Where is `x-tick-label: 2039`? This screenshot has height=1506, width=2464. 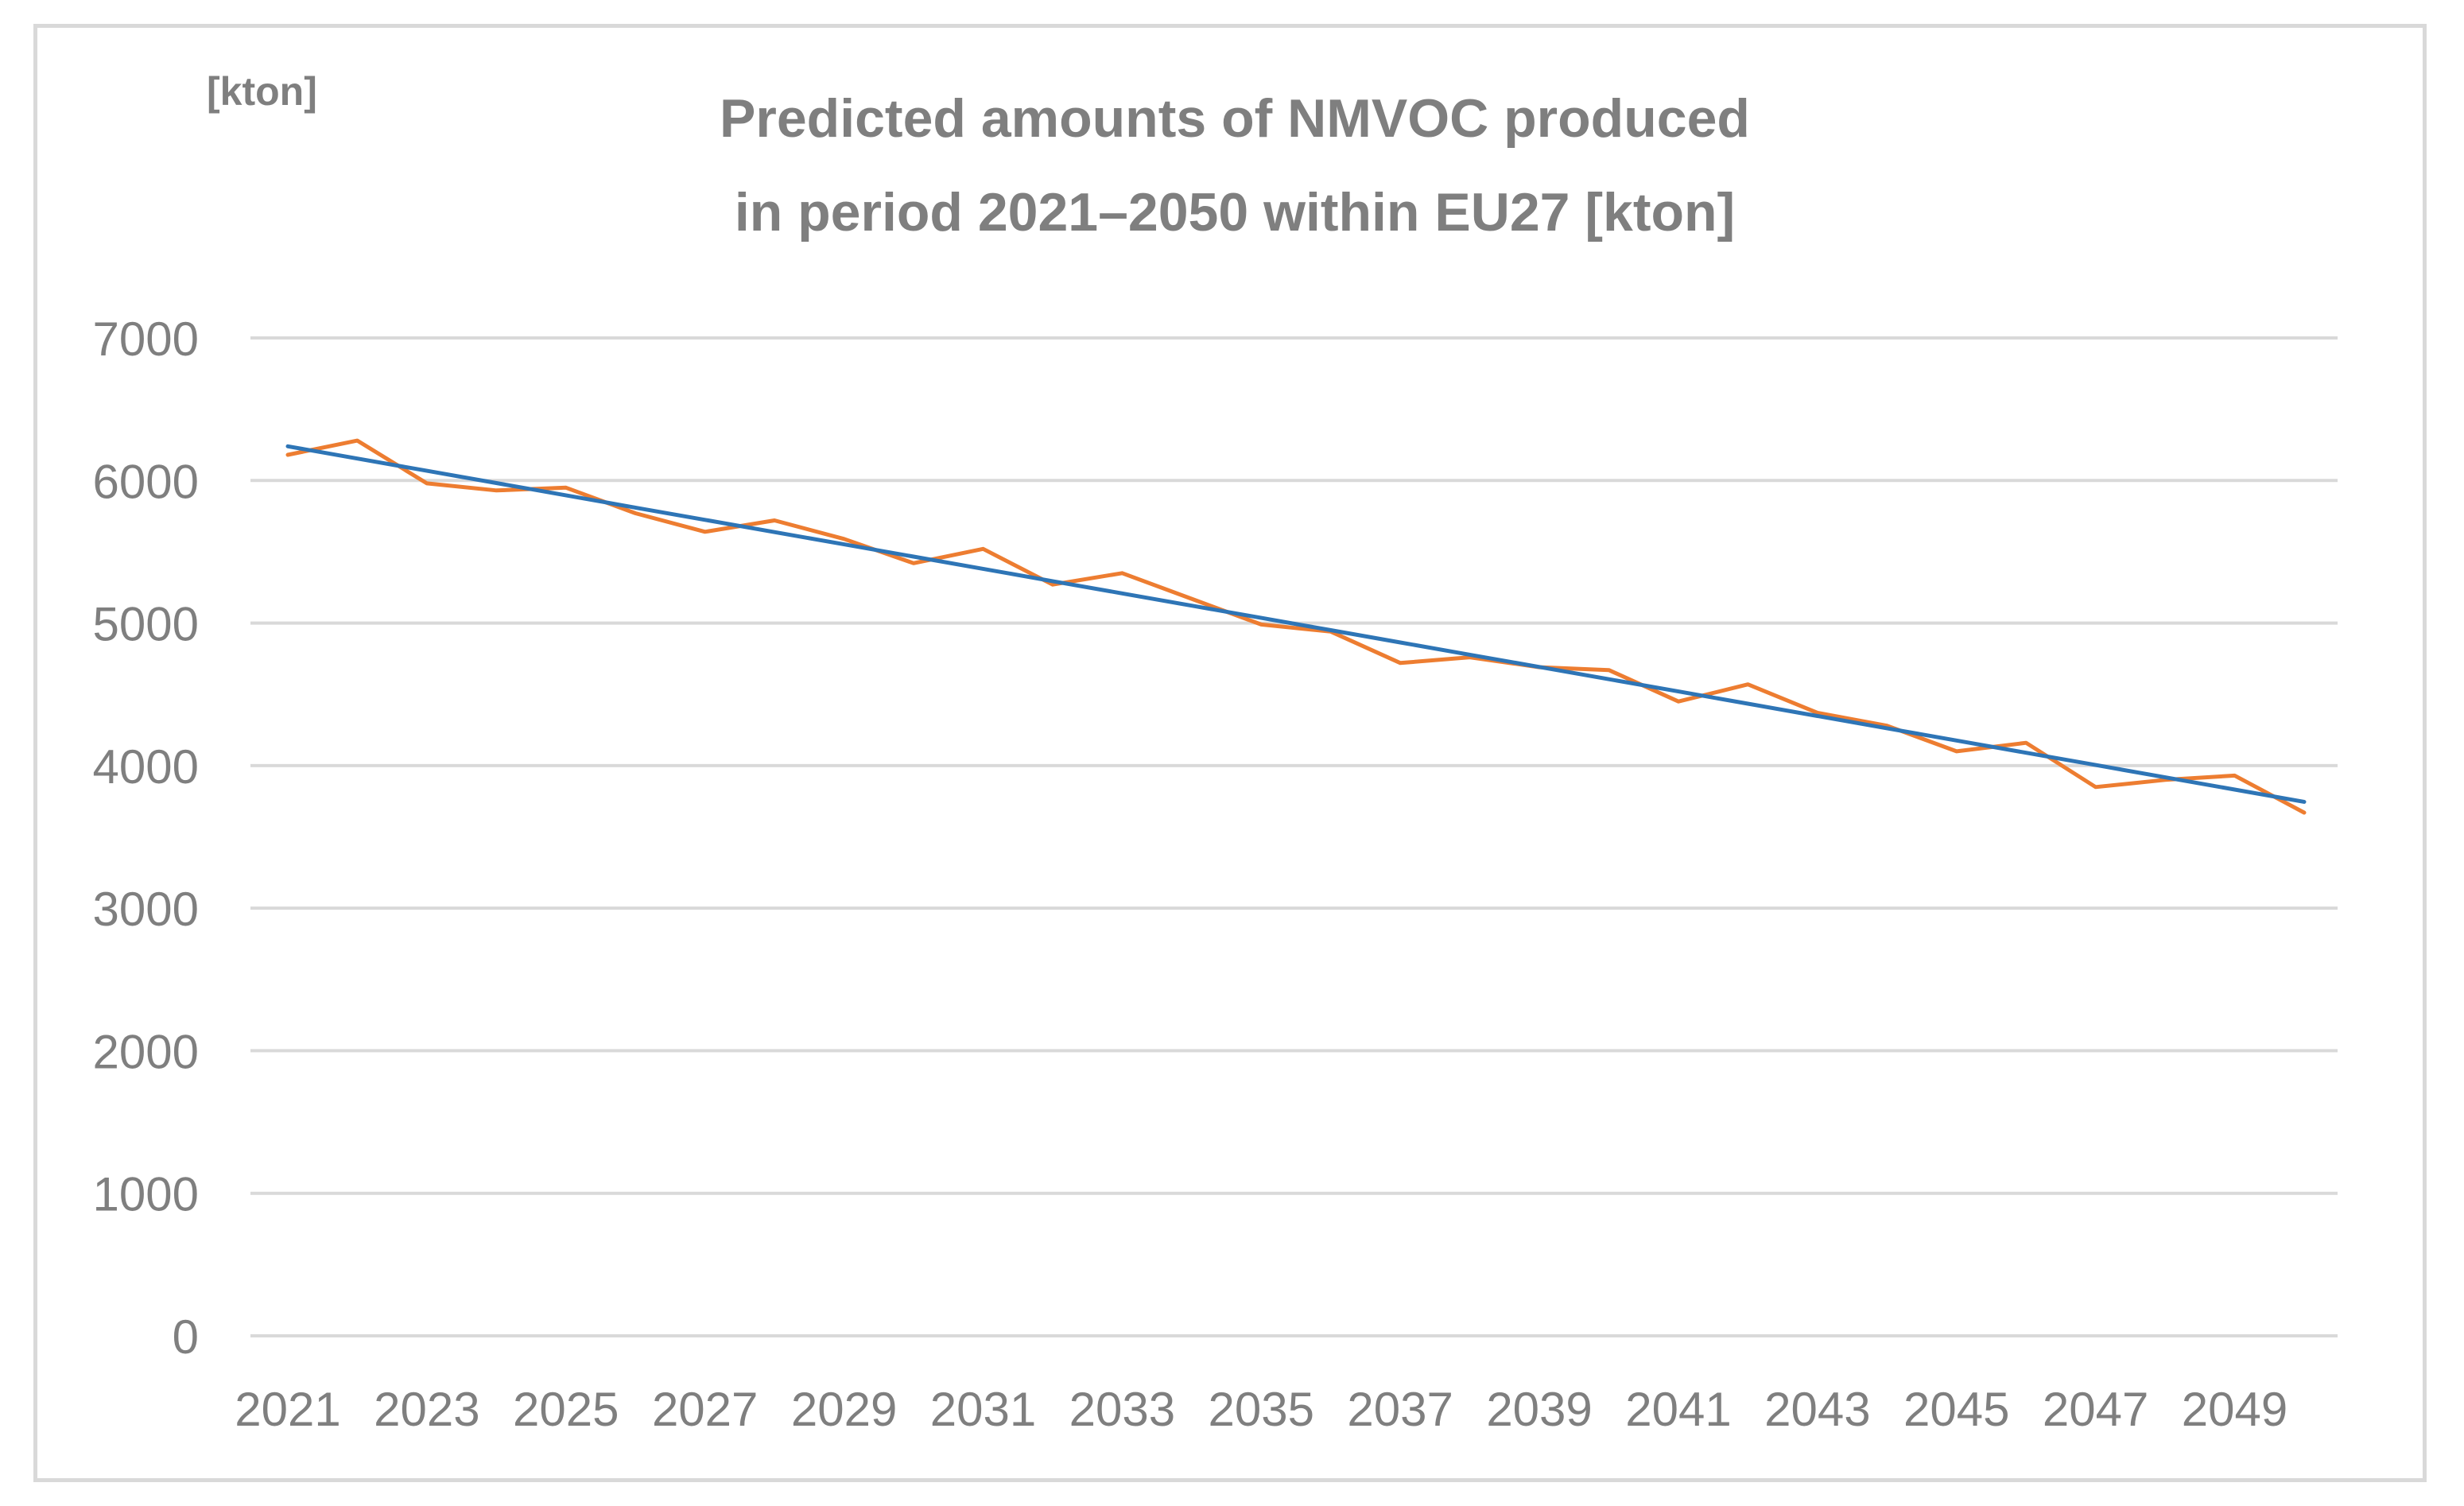 x-tick-label: 2039 is located at coordinates (1539, 1409).